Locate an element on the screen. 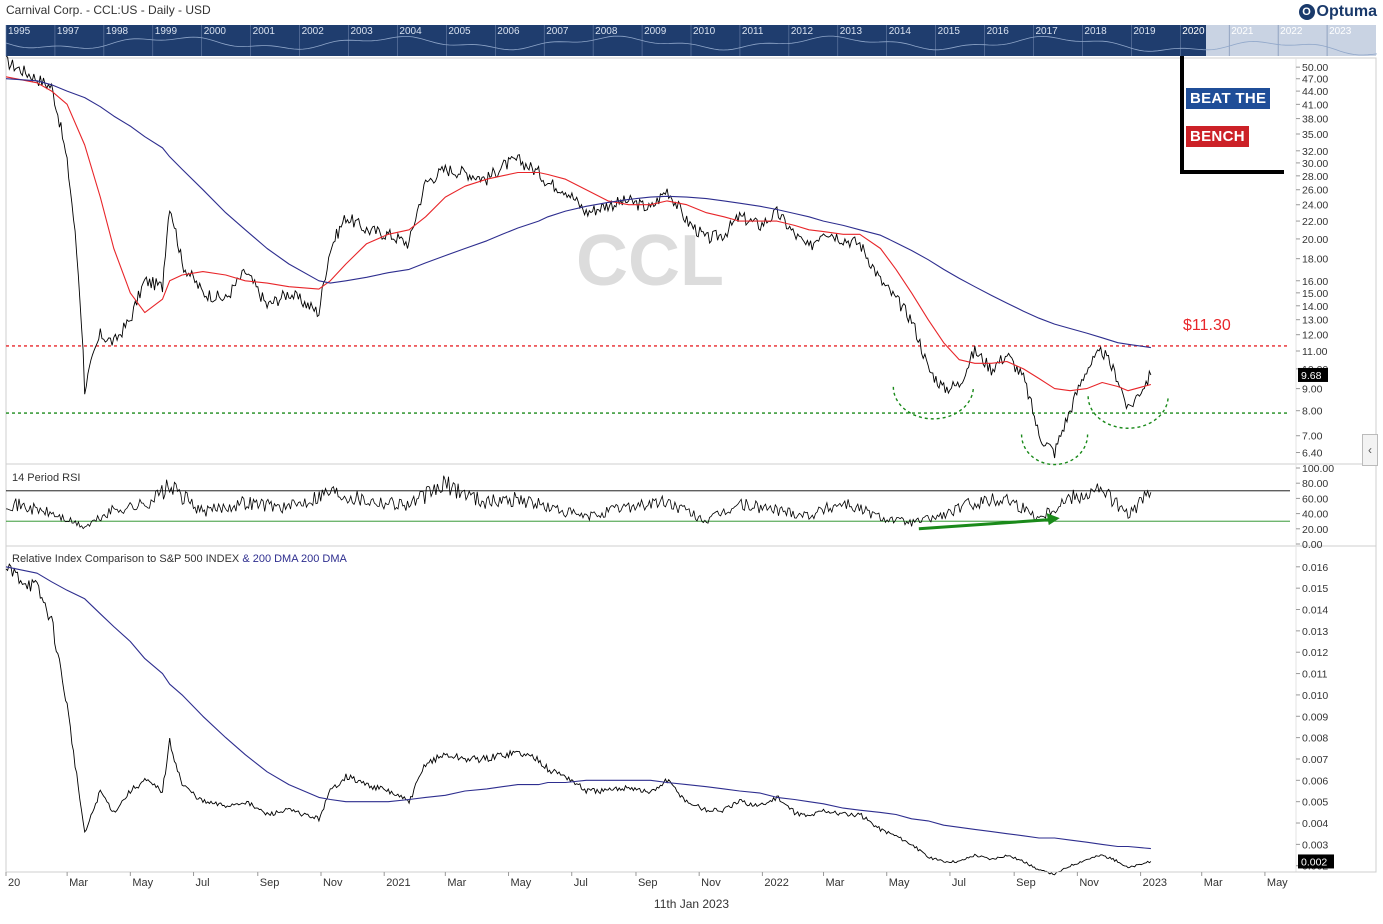 The height and width of the screenshot is (924, 1383). navigator-year-label: 2019 is located at coordinates (1144, 31).